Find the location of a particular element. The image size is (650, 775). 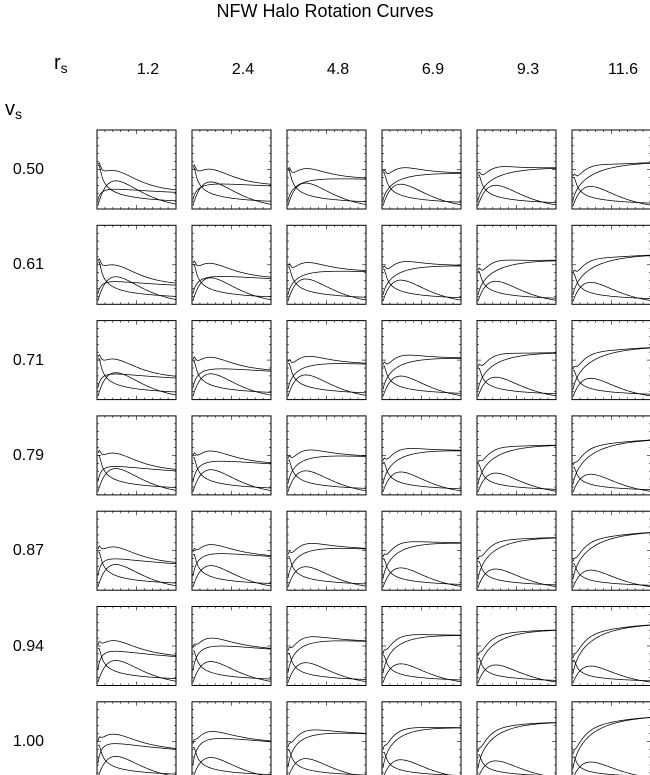

column-label: 2.4 is located at coordinates (243, 69).